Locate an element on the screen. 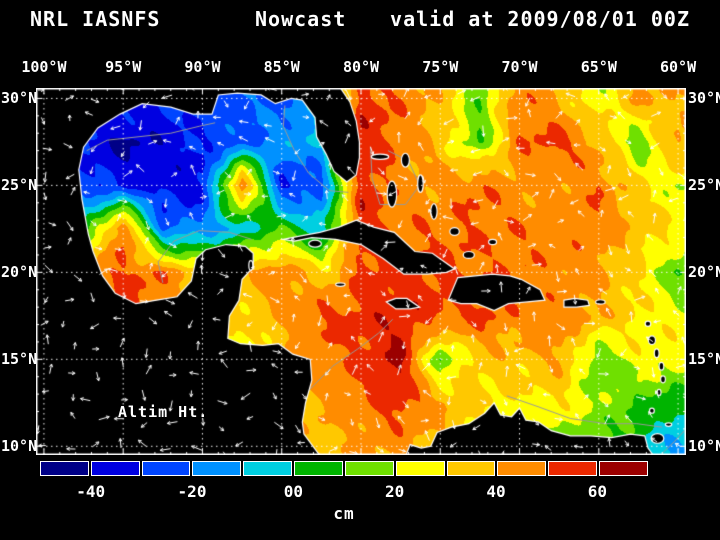 Image resolution: width=720 pixels, height=540 pixels. colorbar-tick-label: 20 is located at coordinates (395, 491).